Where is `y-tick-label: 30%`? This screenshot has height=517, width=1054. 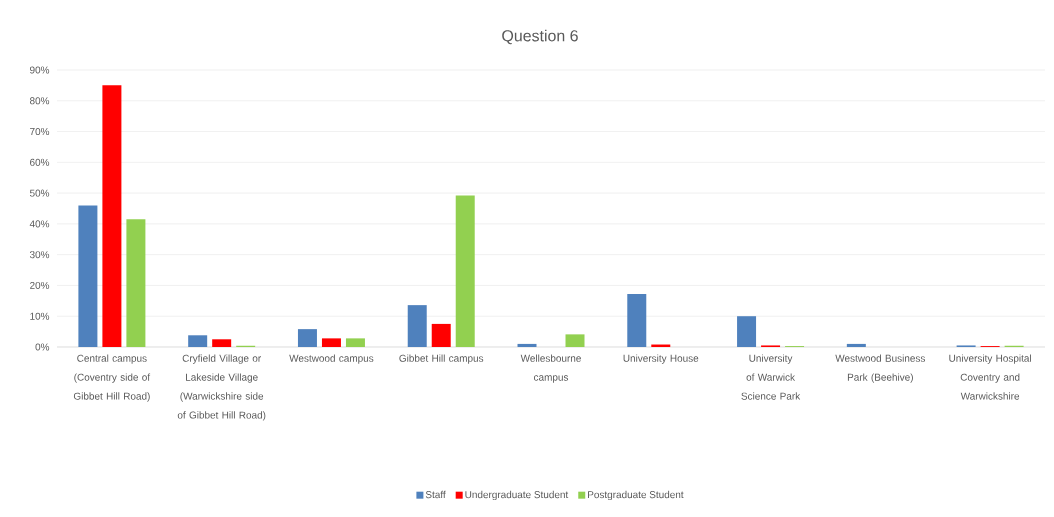 y-tick-label: 30% is located at coordinates (39, 255).